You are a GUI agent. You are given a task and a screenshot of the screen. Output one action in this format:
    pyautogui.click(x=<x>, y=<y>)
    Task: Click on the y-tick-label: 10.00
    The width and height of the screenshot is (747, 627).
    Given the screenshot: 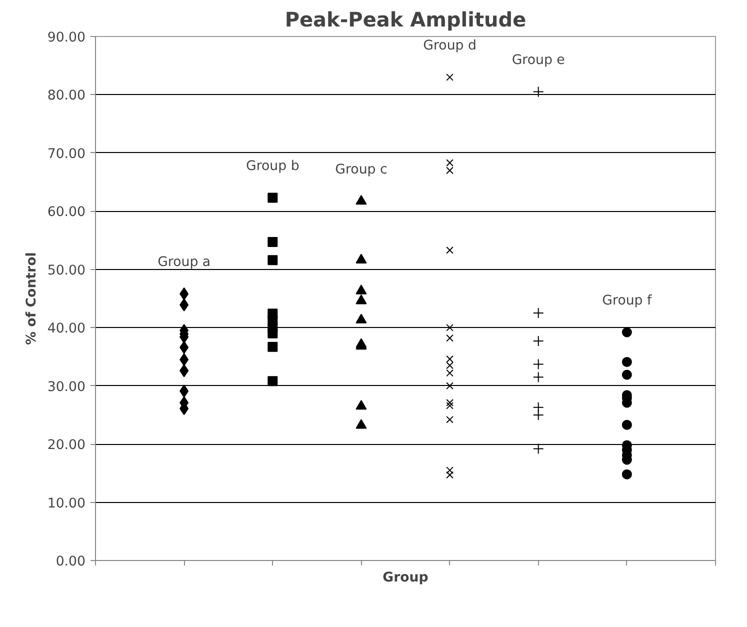 What is the action you would take?
    pyautogui.click(x=66, y=504)
    